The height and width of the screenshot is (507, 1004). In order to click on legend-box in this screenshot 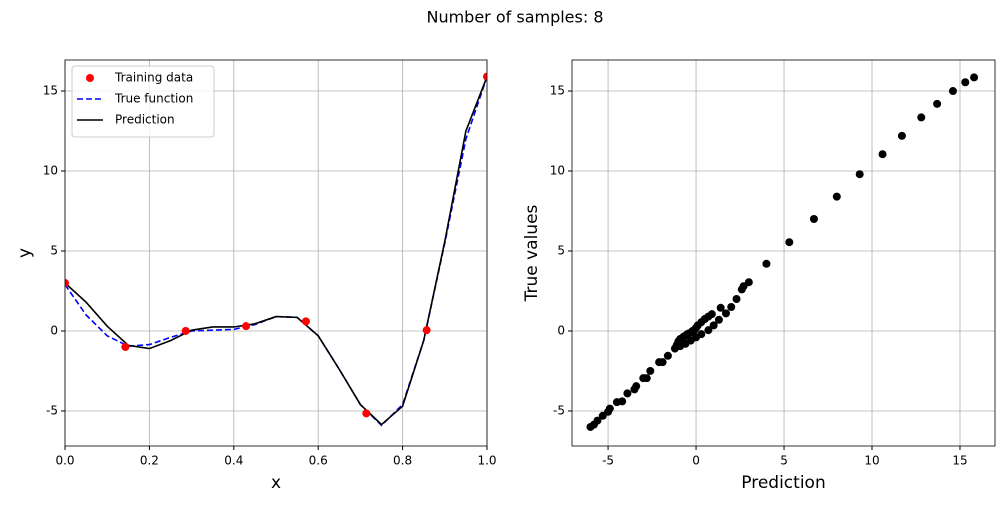, I will do `click(143, 101)`.